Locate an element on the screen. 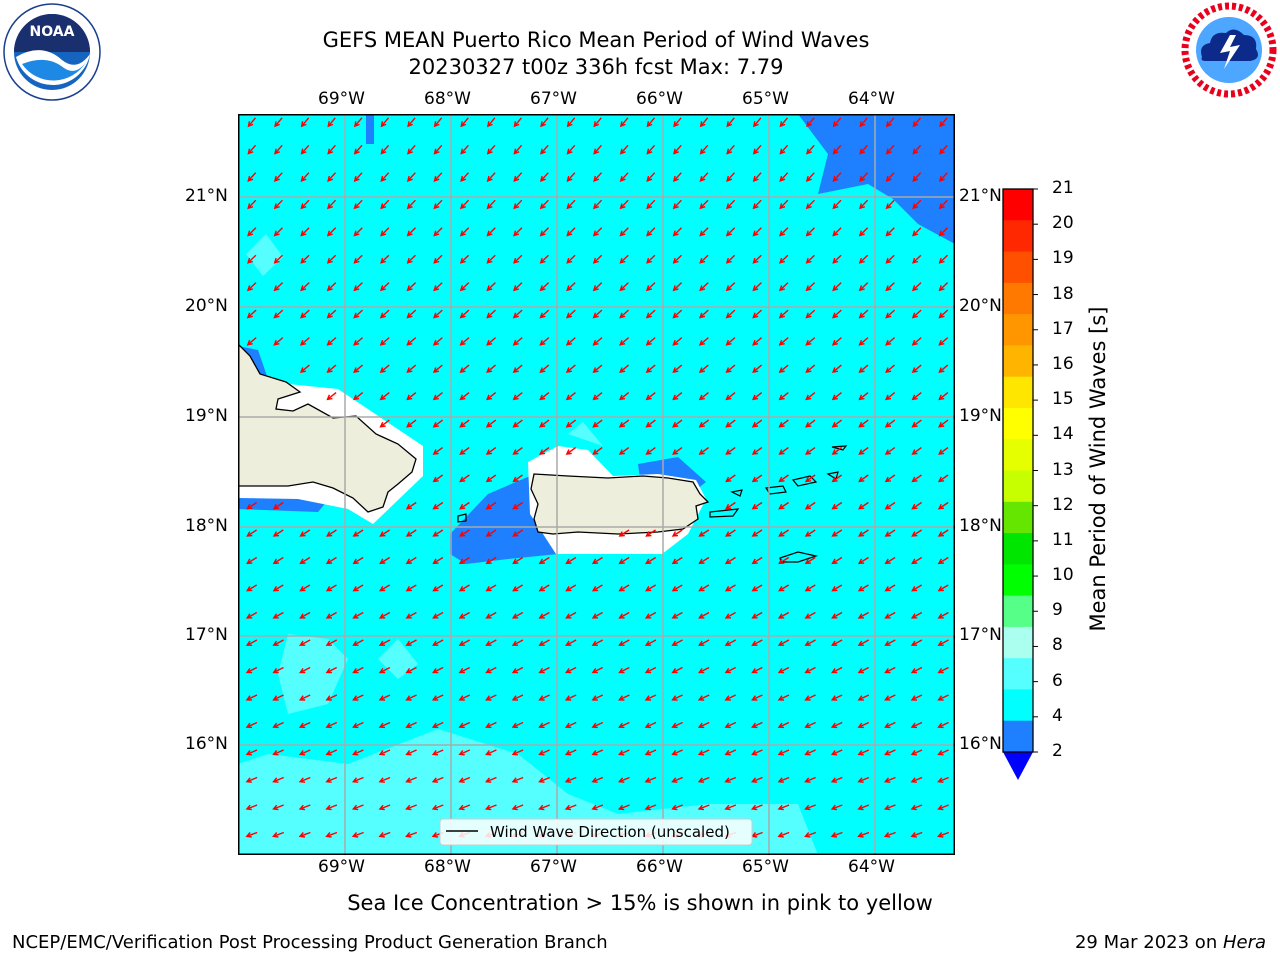  colorbar-tick-label: 2 is located at coordinates (1057, 751).